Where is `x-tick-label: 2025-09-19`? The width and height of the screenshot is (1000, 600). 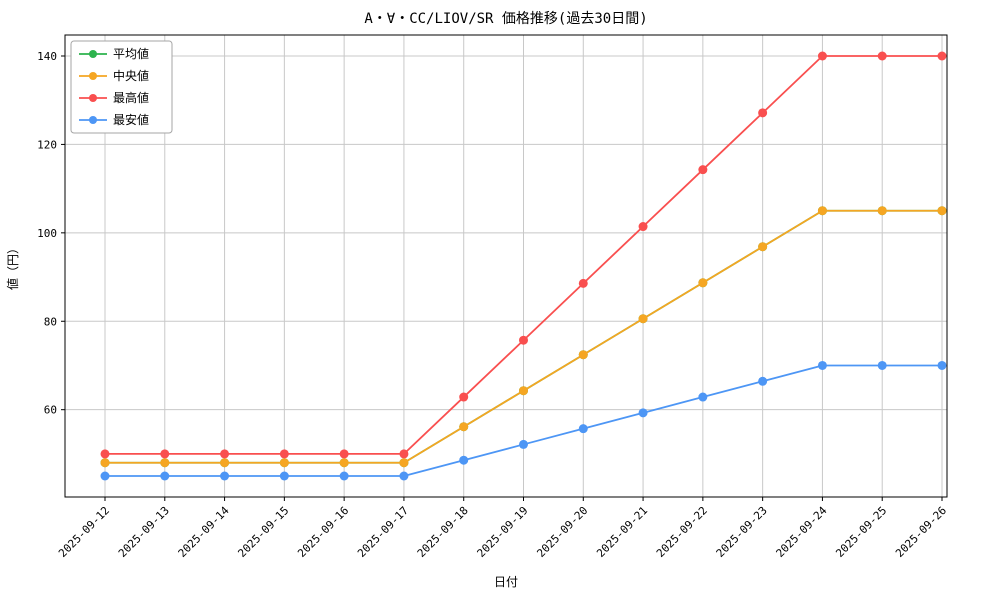 x-tick-label: 2025-09-19 is located at coordinates (503, 532).